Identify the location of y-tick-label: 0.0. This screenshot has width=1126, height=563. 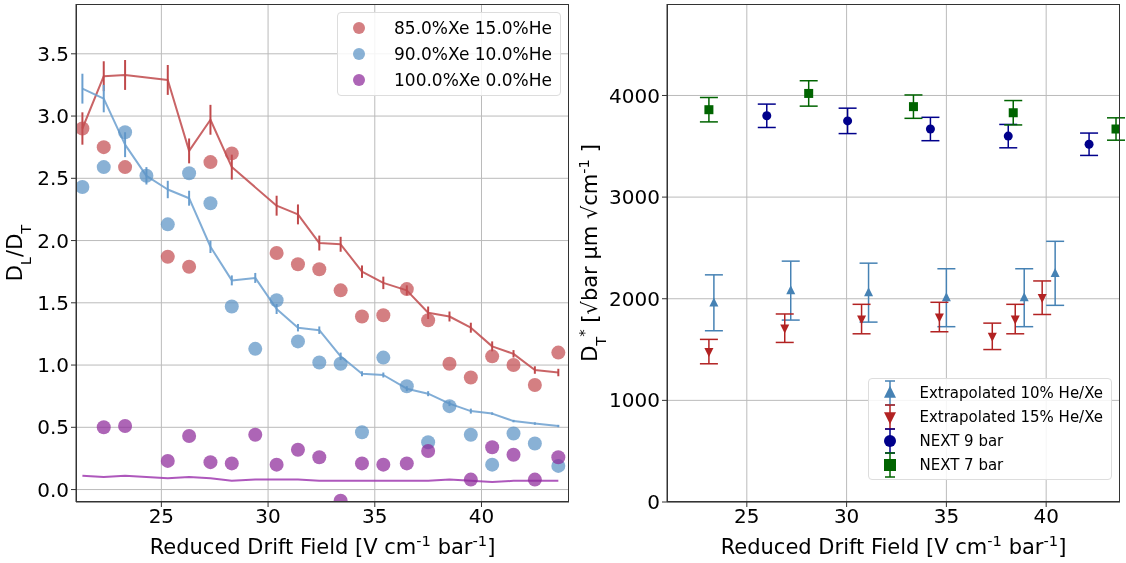
(53, 489).